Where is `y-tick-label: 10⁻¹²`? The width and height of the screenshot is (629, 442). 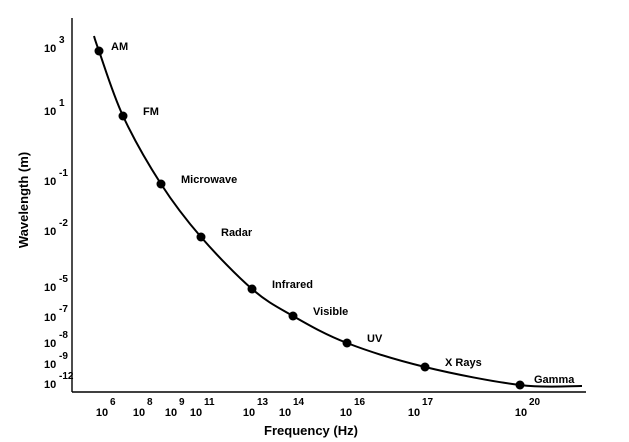
y-tick-label: 10⁻¹² is located at coordinates (59, 381).